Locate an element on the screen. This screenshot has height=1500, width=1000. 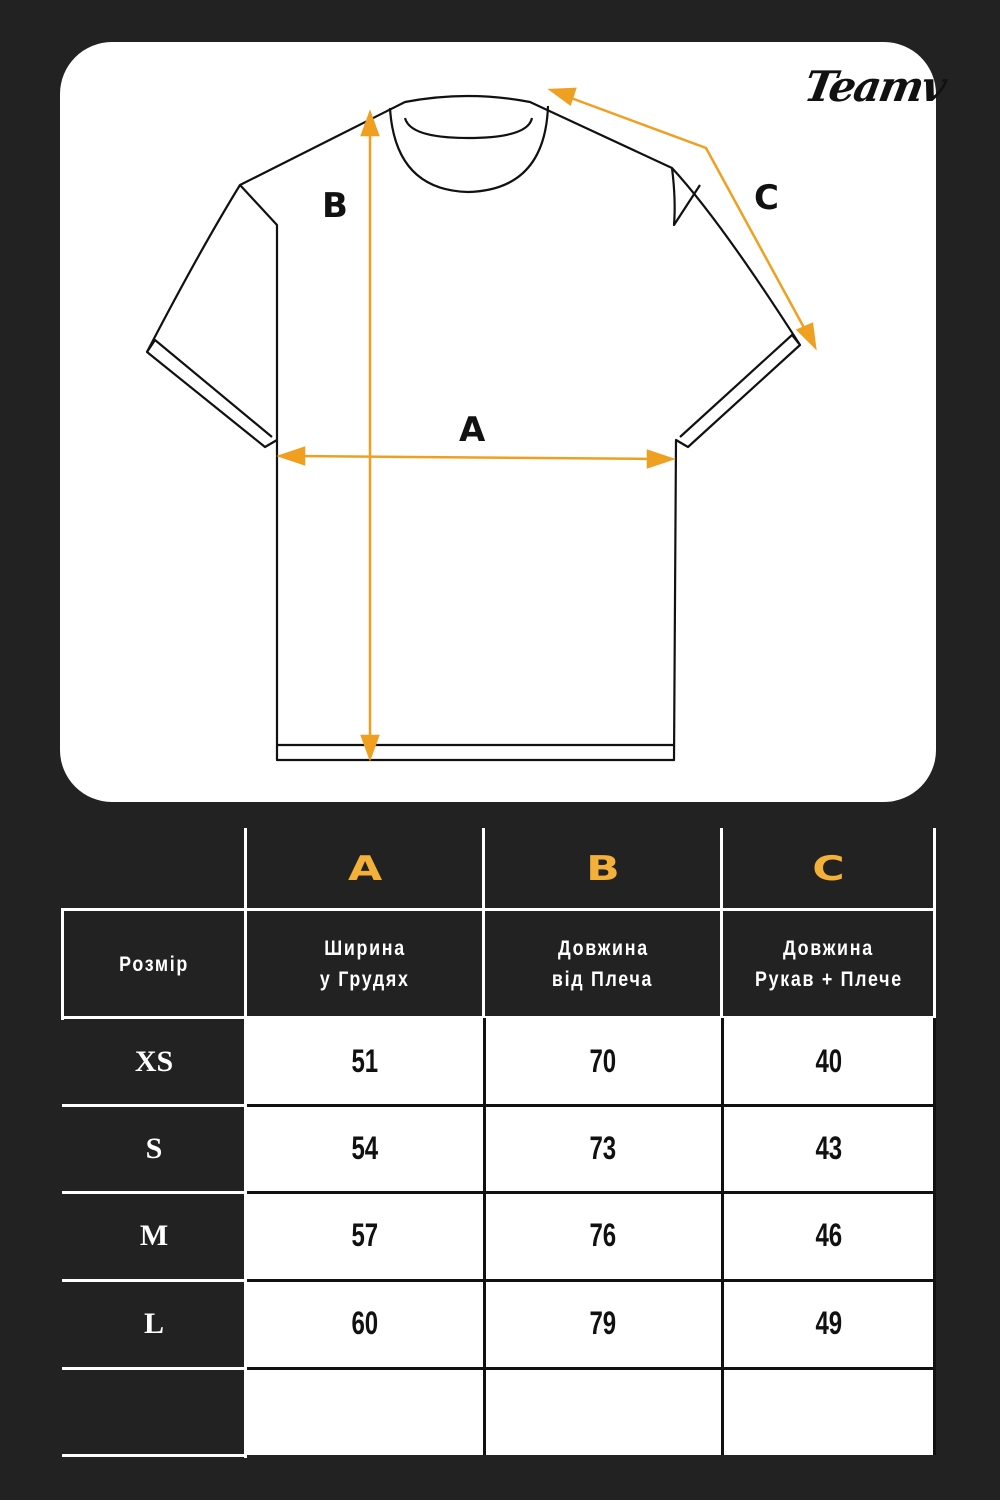
header-line: у Грудях is located at coordinates (365, 979).